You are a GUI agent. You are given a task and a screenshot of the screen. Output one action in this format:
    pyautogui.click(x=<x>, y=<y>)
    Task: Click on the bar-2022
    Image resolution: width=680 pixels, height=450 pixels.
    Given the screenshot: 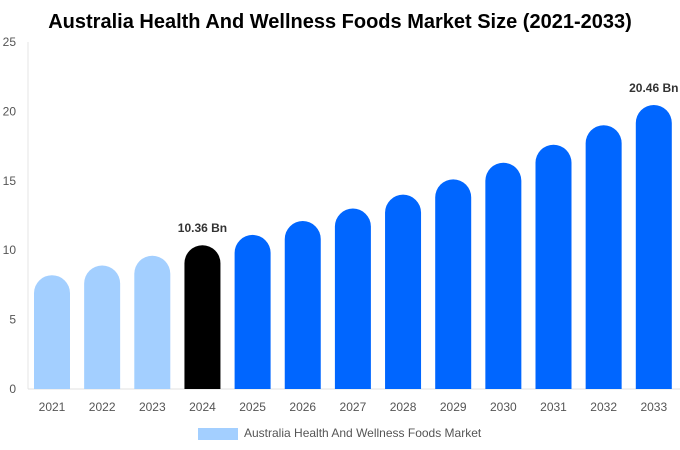 What is the action you would take?
    pyautogui.click(x=102, y=327)
    